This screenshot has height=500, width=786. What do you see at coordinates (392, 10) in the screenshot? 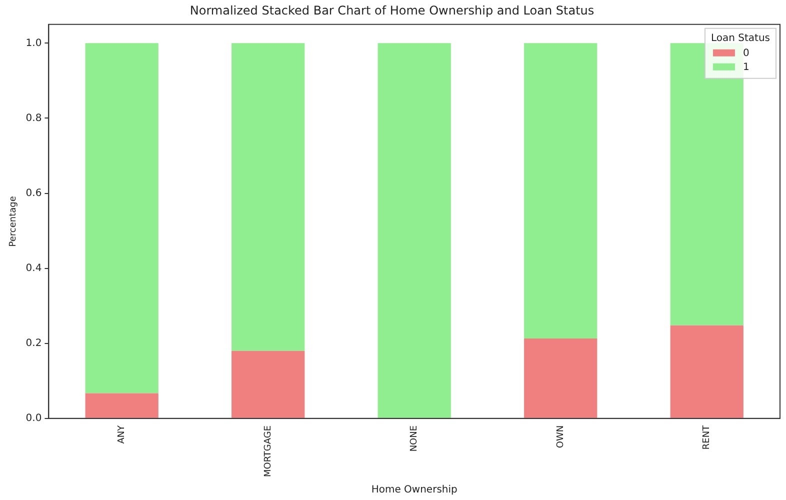
I see `chart-title: Normalized Stacked Bar Chart of Home Ownership and Loan Status` at bounding box center [392, 10].